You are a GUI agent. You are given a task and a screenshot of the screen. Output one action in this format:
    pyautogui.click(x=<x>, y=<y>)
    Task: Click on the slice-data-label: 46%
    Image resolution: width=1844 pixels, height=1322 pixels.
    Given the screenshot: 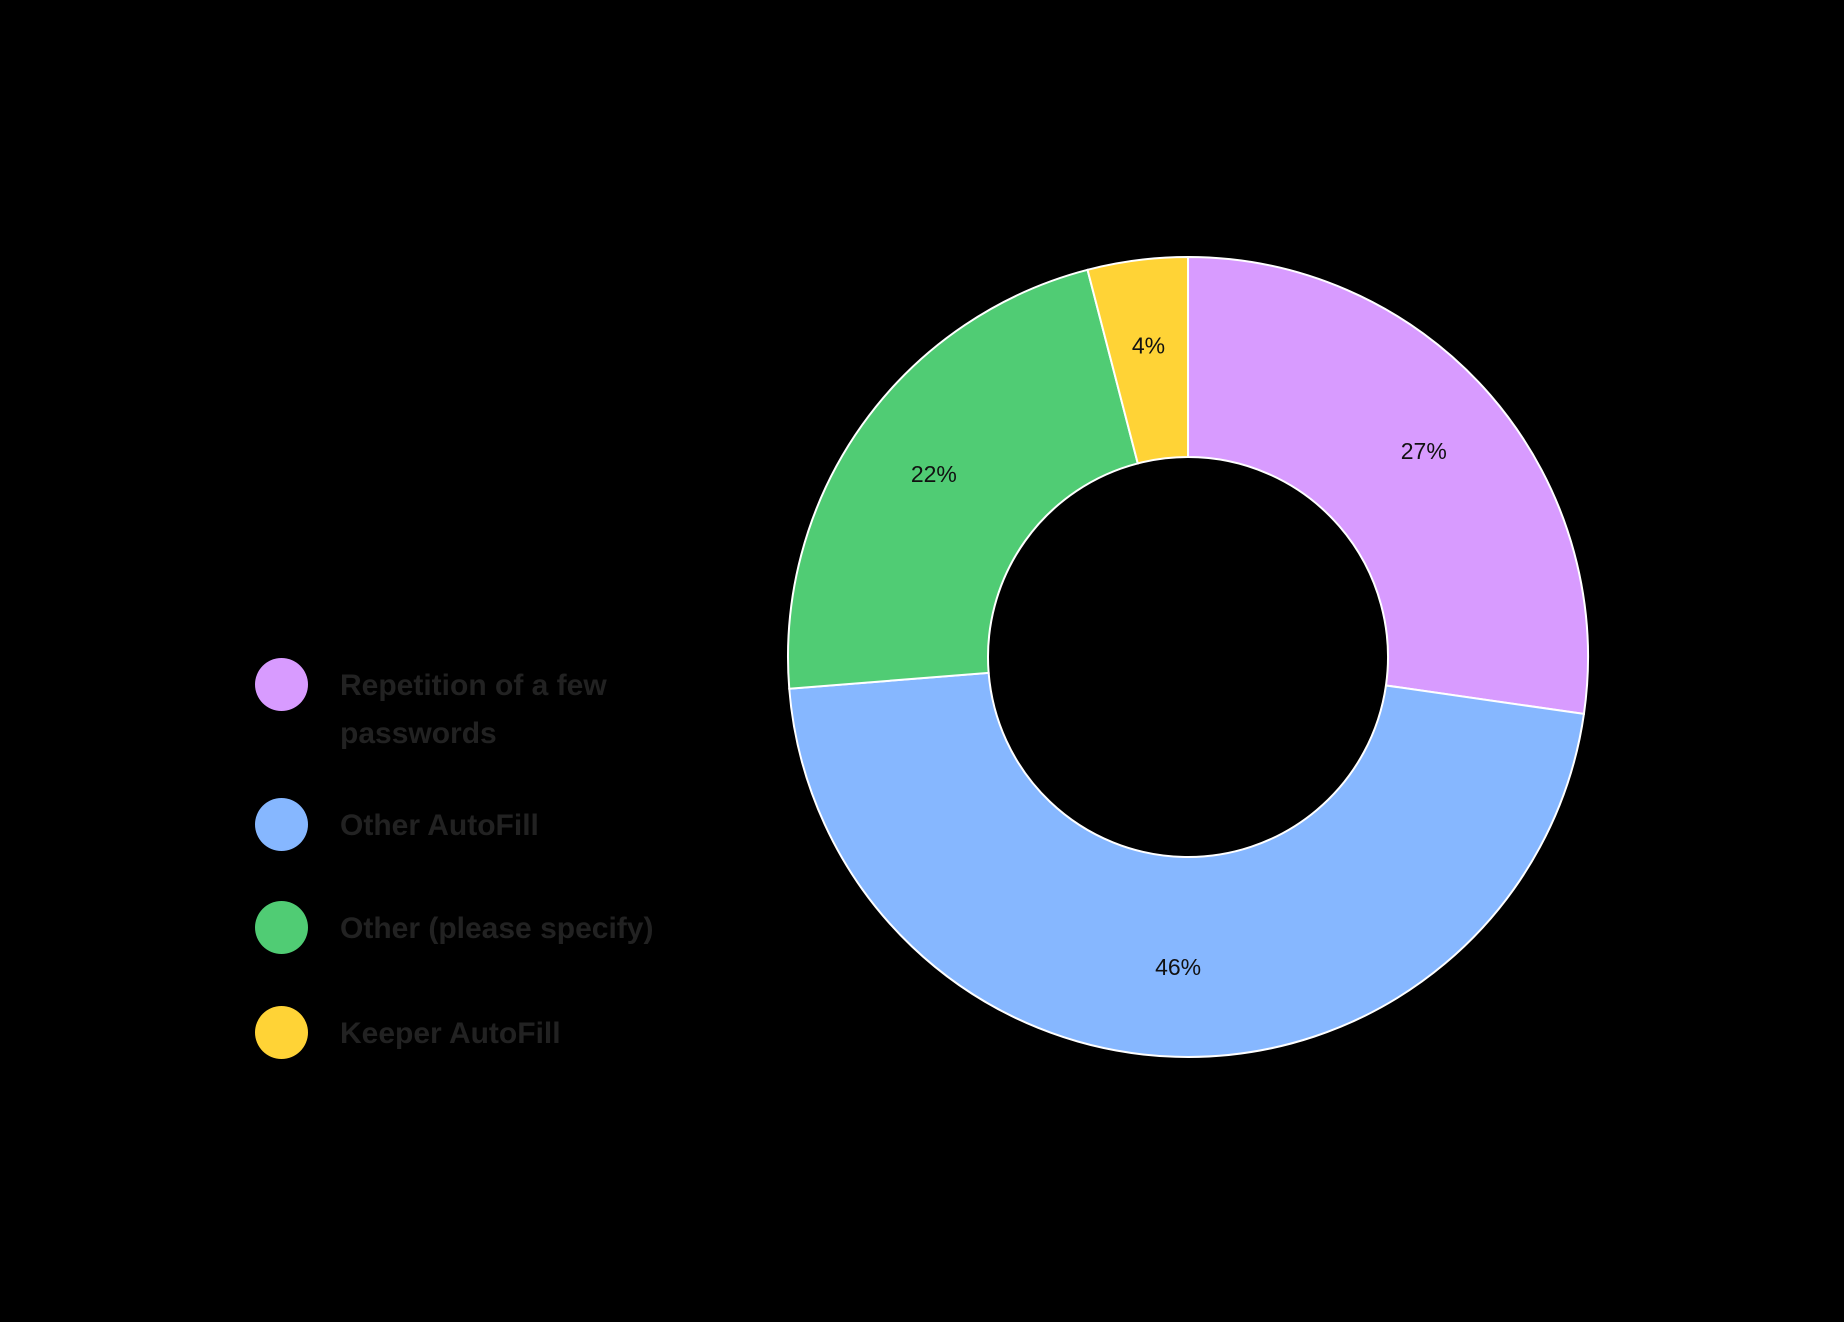 What is the action you would take?
    pyautogui.click(x=1178, y=967)
    